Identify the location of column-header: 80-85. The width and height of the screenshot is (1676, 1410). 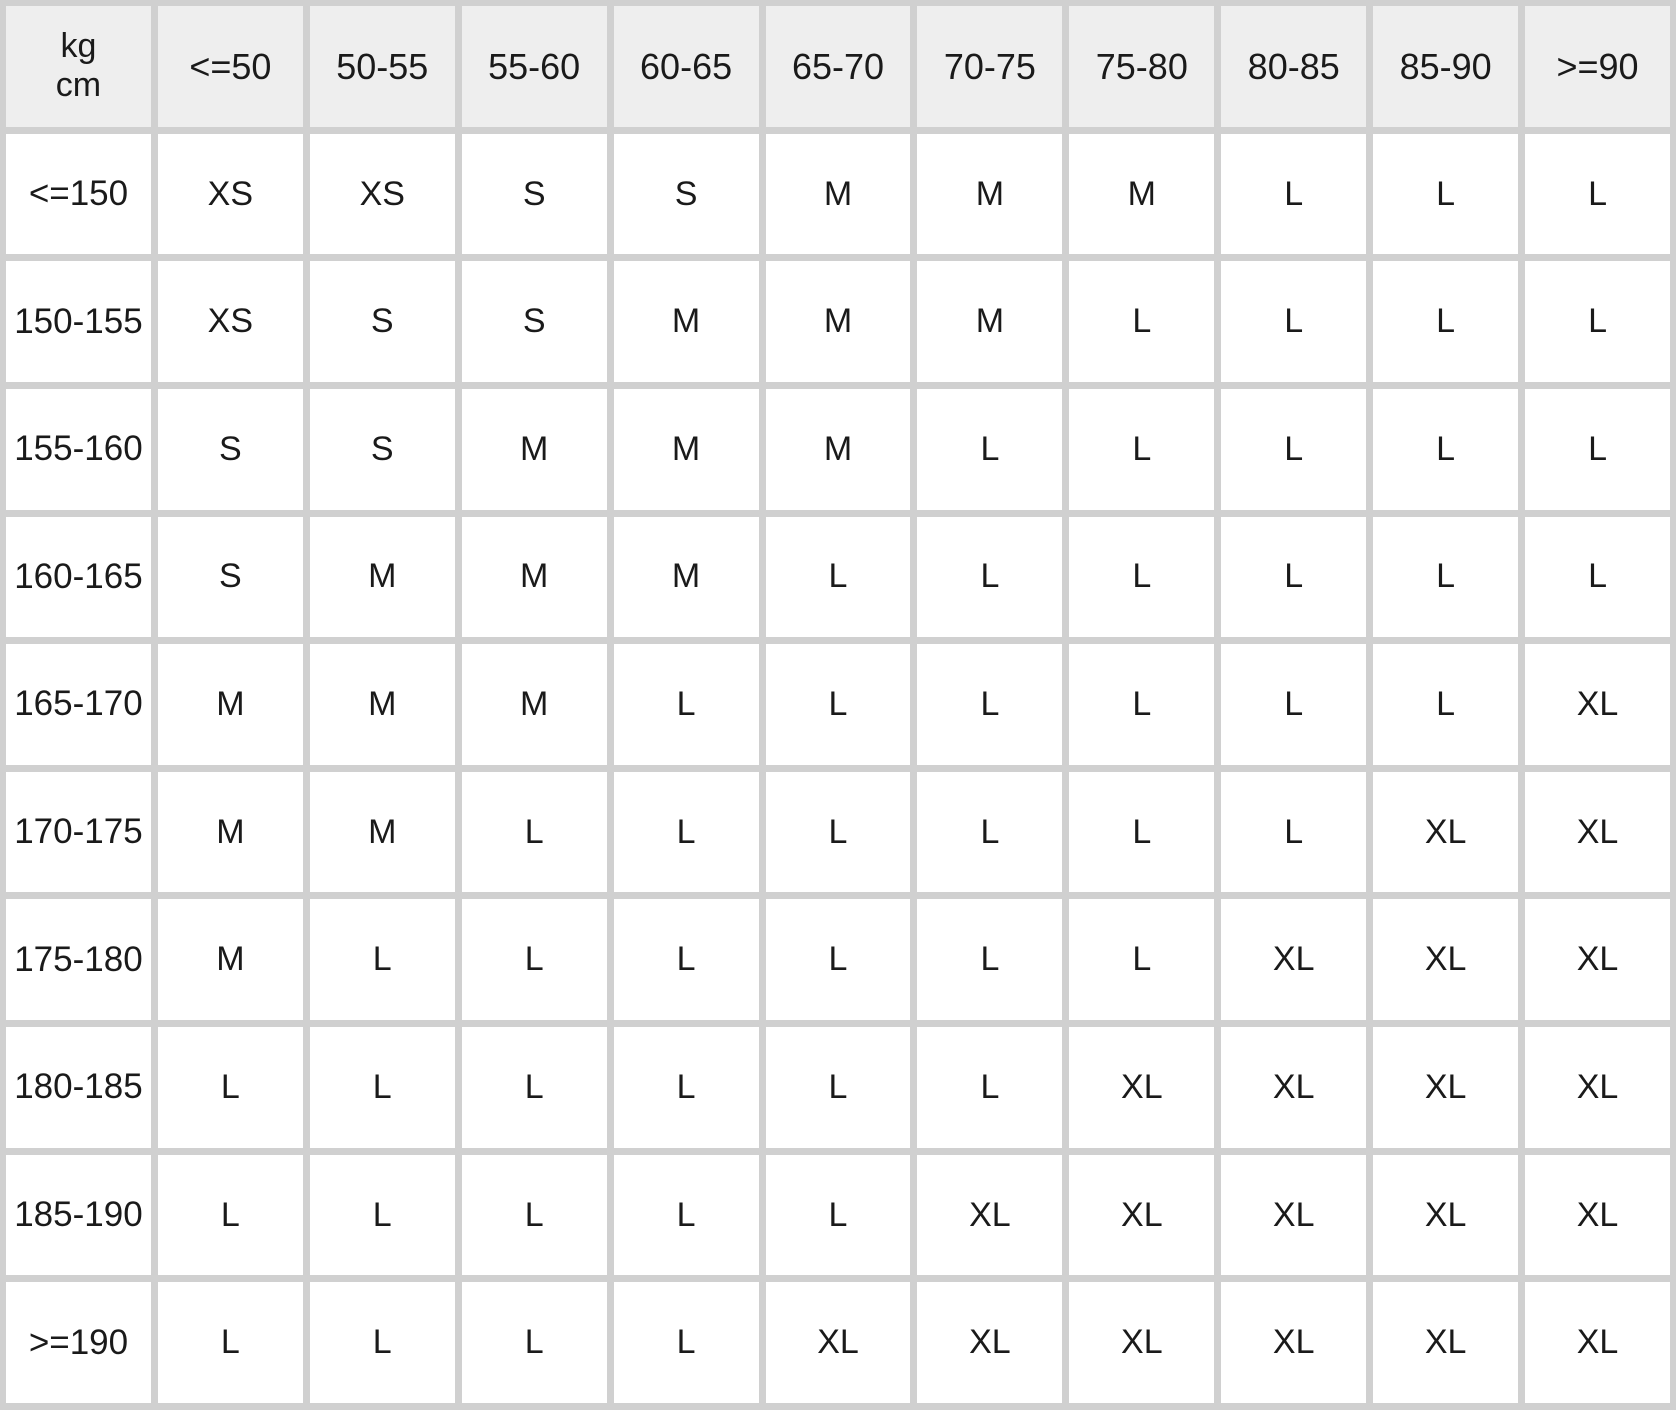
(1294, 66).